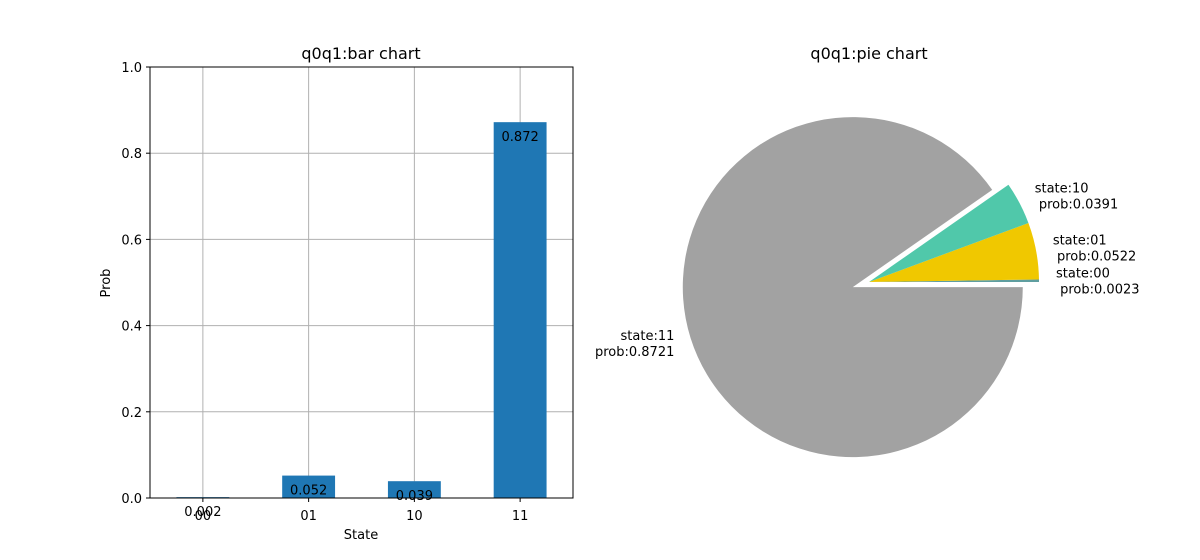  What do you see at coordinates (360, 53) in the screenshot?
I see `bar-chart-title: q0q1:bar chart` at bounding box center [360, 53].